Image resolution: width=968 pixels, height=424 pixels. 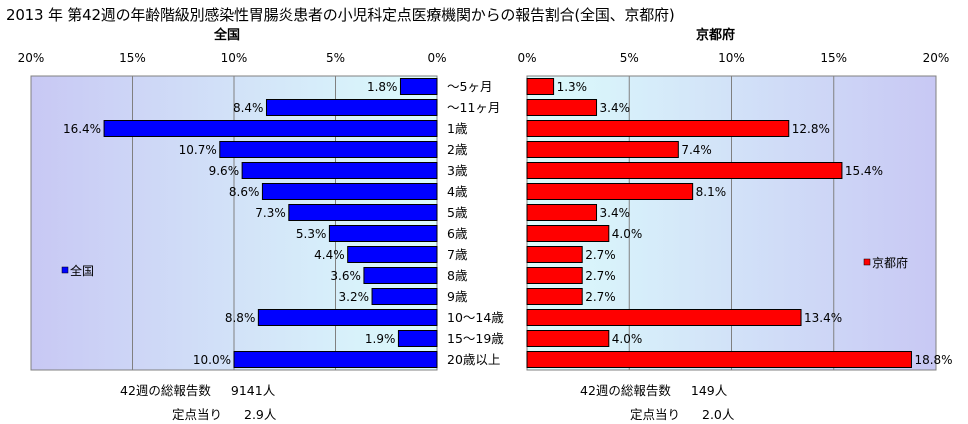 I want to click on national-report-label: 42週の総報告数, so click(x=165, y=390).